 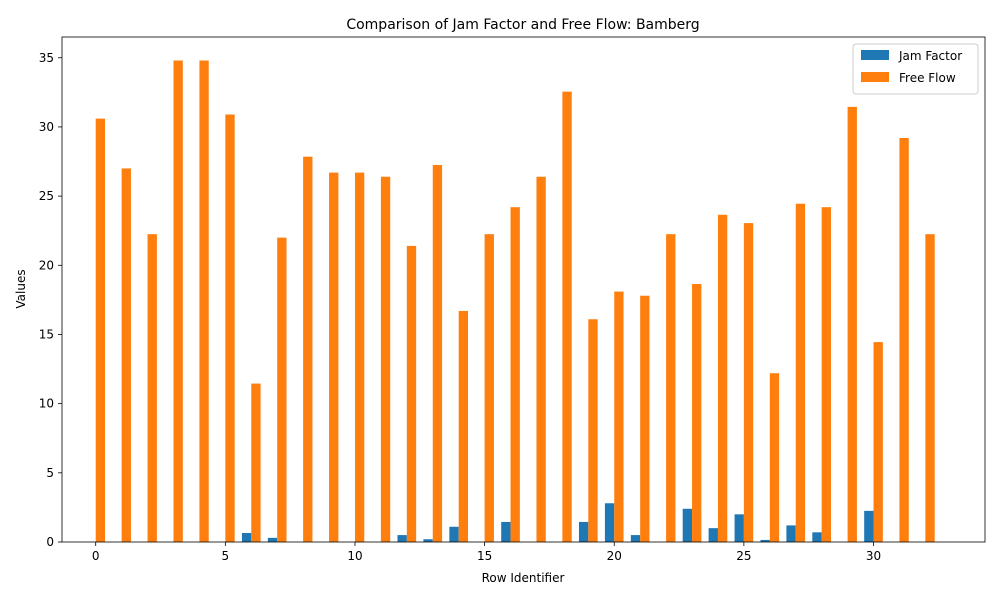 I want to click on legend-label-jam-factor: Jam Factor, so click(x=930, y=56).